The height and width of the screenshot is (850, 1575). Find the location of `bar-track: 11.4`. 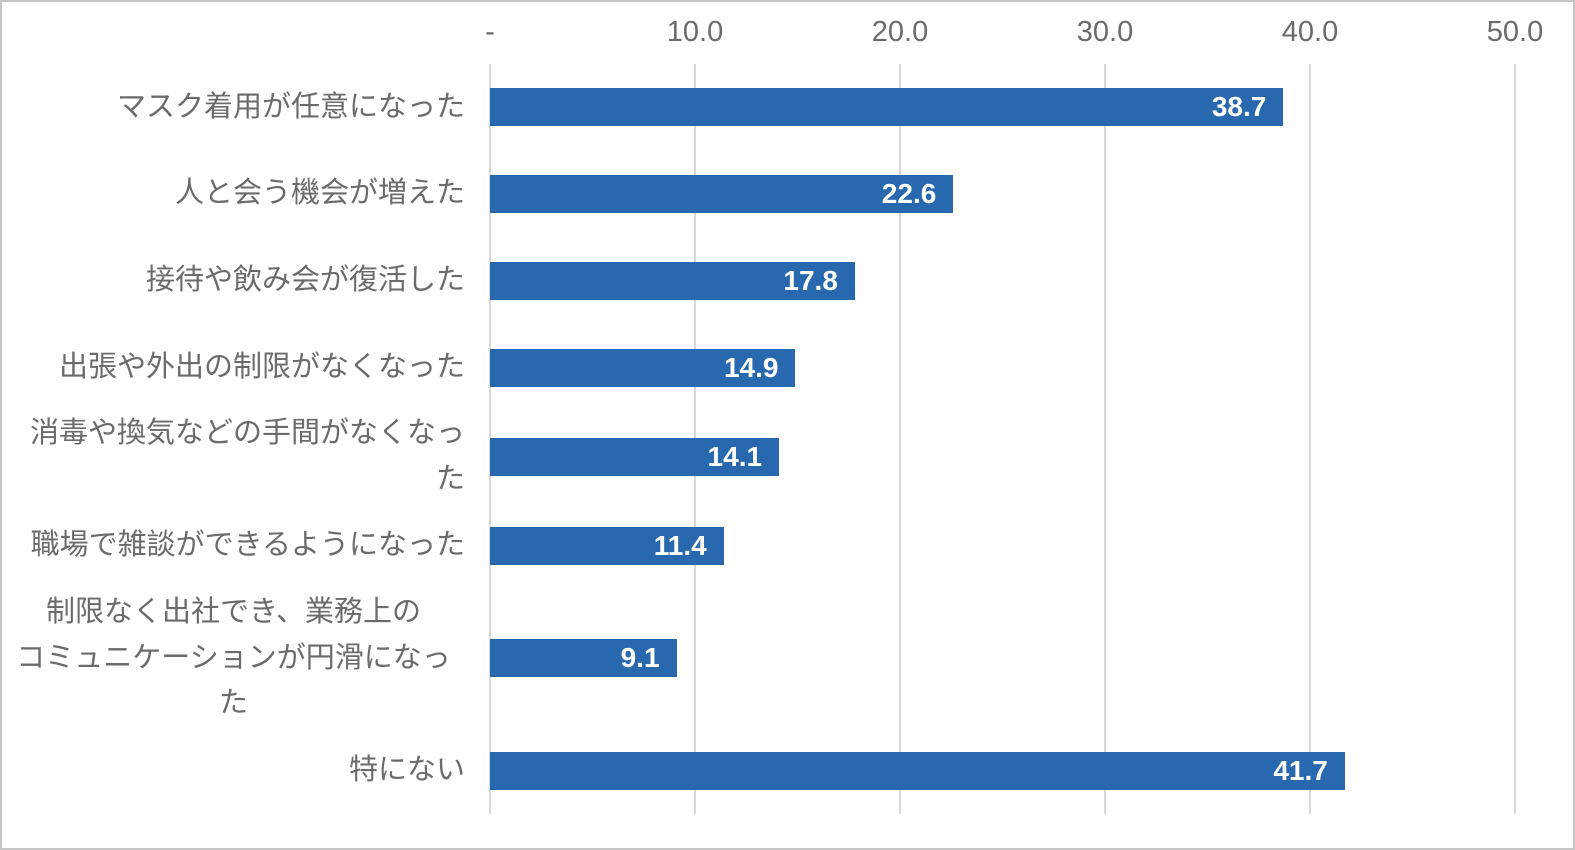

bar-track: 11.4 is located at coordinates (1002, 546).